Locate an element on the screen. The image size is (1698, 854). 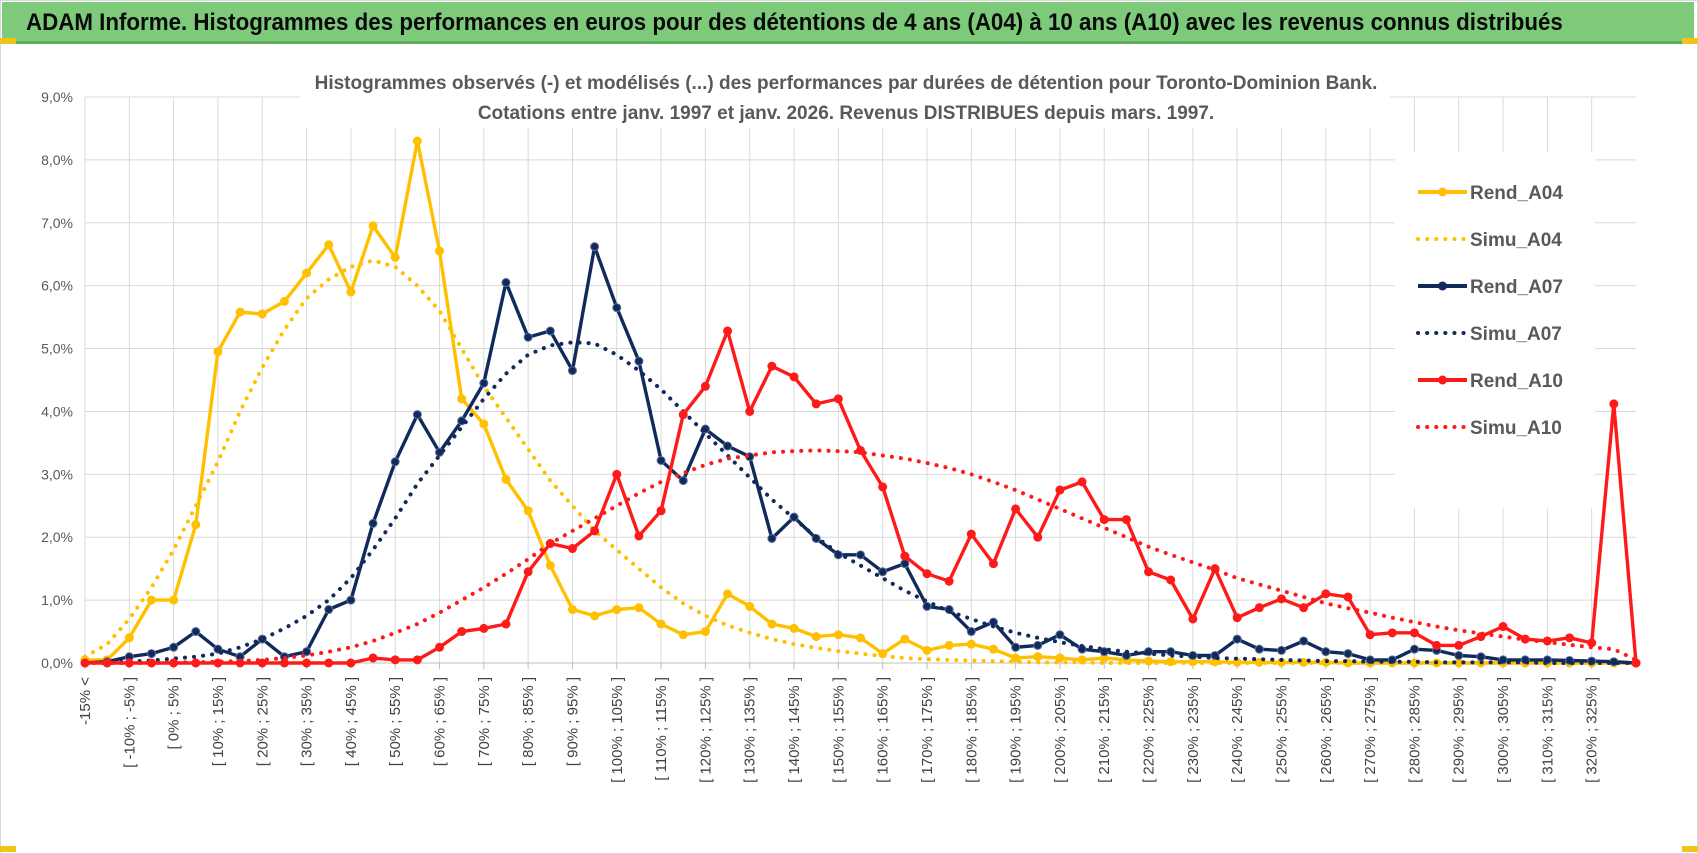
x-tick-label: [ 320% ; 325% ] is located at coordinates (1592, 730).